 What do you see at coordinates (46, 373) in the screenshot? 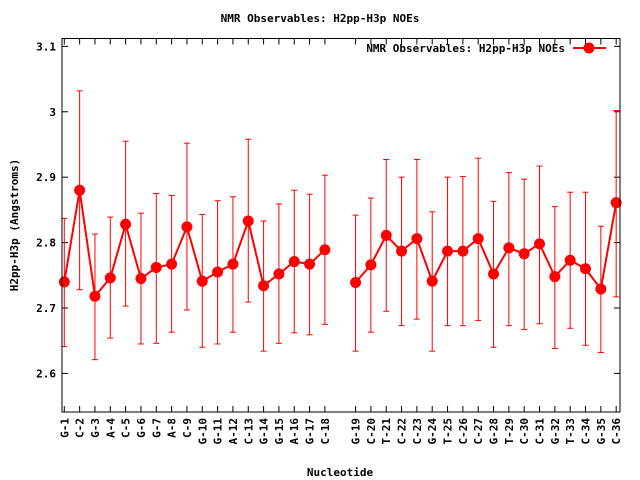
I see `y-tick-label: 2.6` at bounding box center [46, 373].